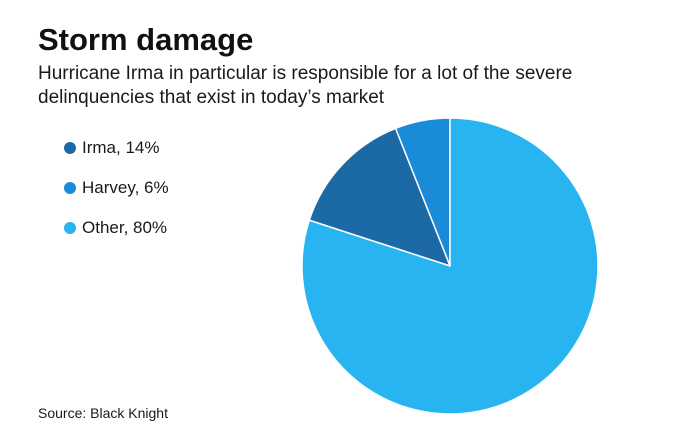 This screenshot has width=680, height=443. I want to click on legend: Irma, 14% Harvey, 6% Other, 80%, so click(116, 196).